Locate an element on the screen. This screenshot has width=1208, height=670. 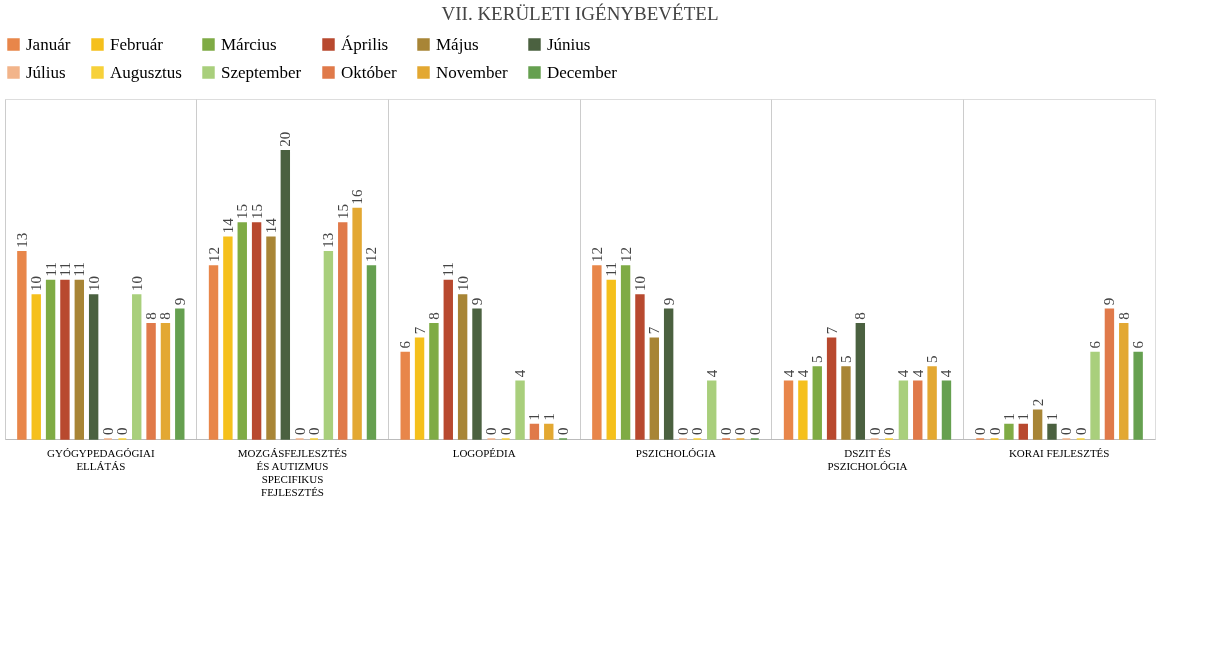
x-tick-label: GYÓGYPEDAGÓGIAI ELLÁTÁS is located at coordinates (101, 459).